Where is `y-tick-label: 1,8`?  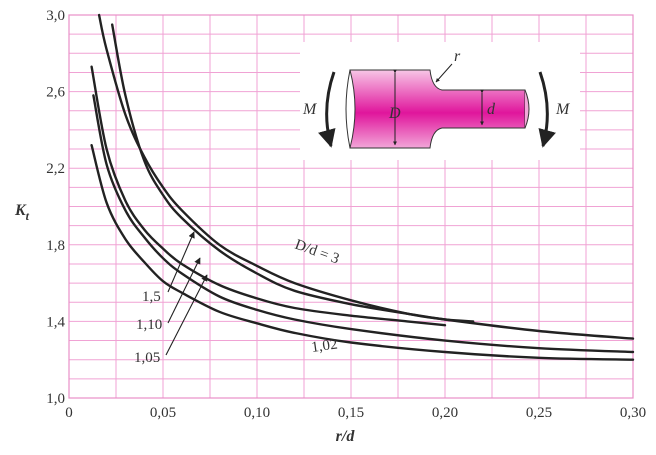
y-tick-label: 1,8 is located at coordinates (55, 246).